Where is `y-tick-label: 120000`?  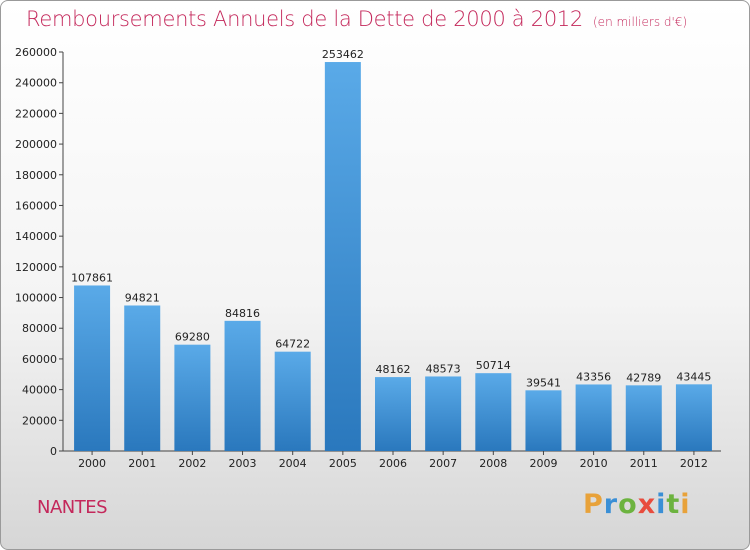 y-tick-label: 120000 is located at coordinates (36, 267).